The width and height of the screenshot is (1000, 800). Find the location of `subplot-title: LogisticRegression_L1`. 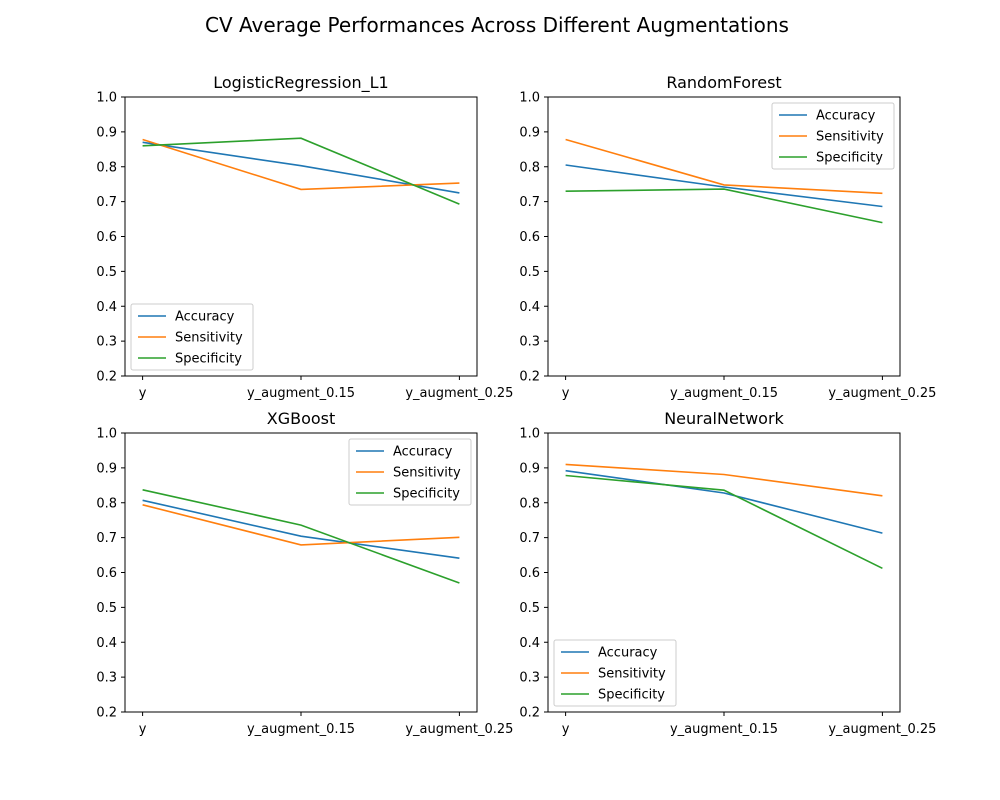

subplot-title: LogisticRegression_L1 is located at coordinates (300, 83).